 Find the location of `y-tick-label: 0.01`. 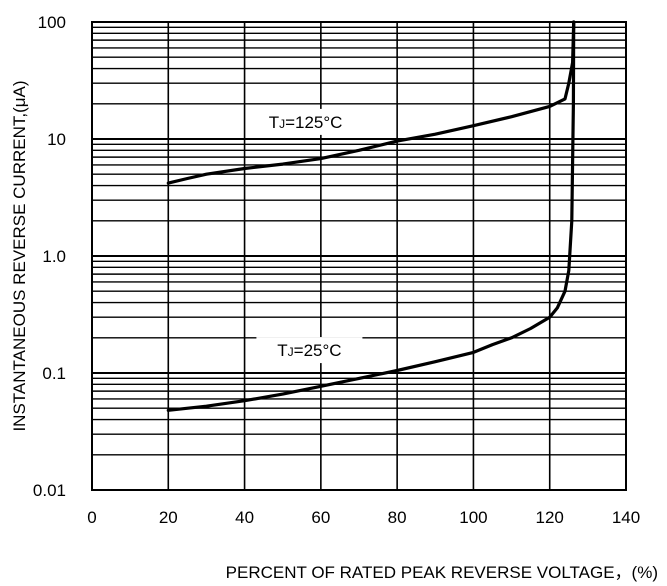

y-tick-label: 0.01 is located at coordinates (49, 490).